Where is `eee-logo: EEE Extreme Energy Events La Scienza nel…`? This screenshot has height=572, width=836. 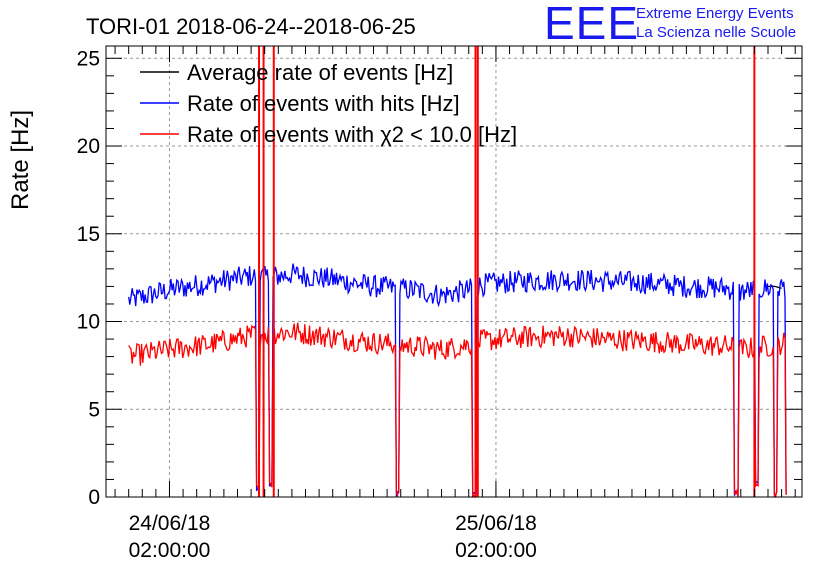
eee-logo: EEE Extreme Energy Events La Scienza nel… is located at coordinates (689, 24).